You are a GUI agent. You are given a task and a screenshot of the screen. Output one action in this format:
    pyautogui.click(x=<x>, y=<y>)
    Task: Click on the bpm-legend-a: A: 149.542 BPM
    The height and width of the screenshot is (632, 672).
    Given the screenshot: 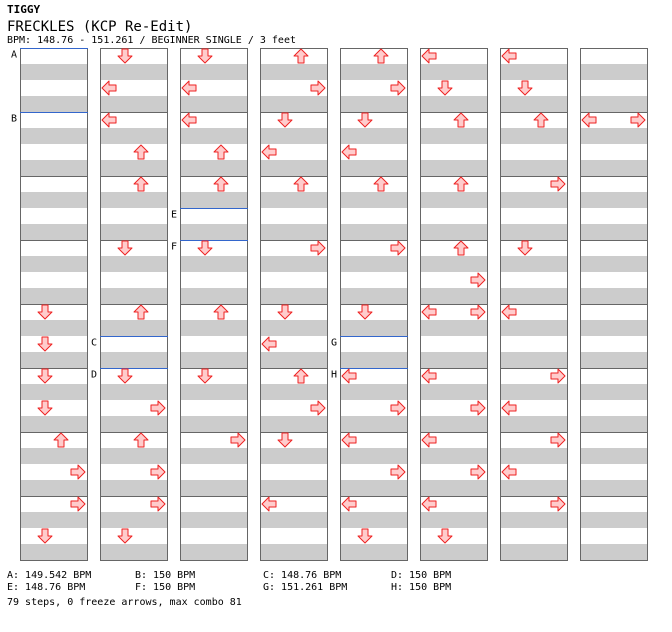 What is the action you would take?
    pyautogui.click(x=49, y=575)
    